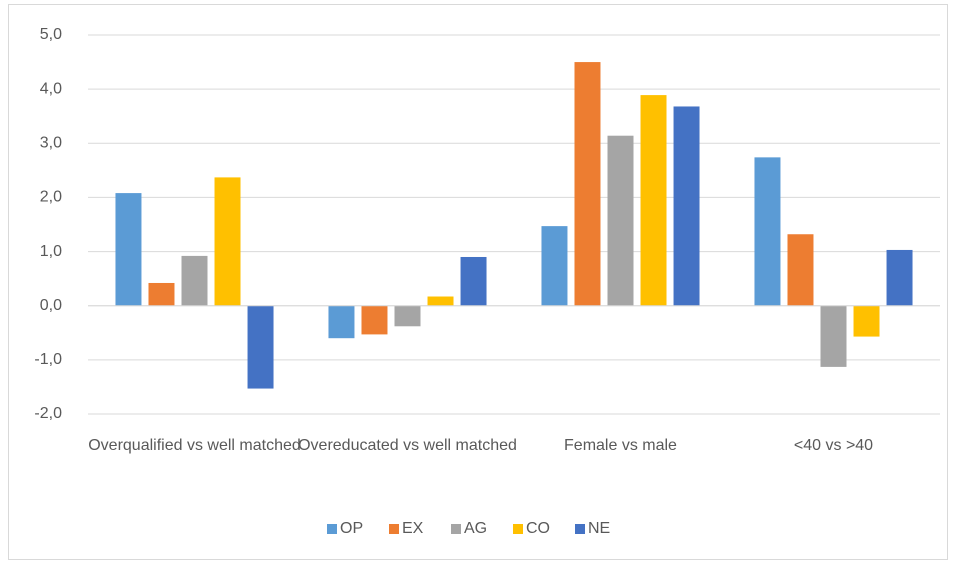 This screenshot has width=956, height=565. I want to click on legend-label: EX, so click(413, 528).